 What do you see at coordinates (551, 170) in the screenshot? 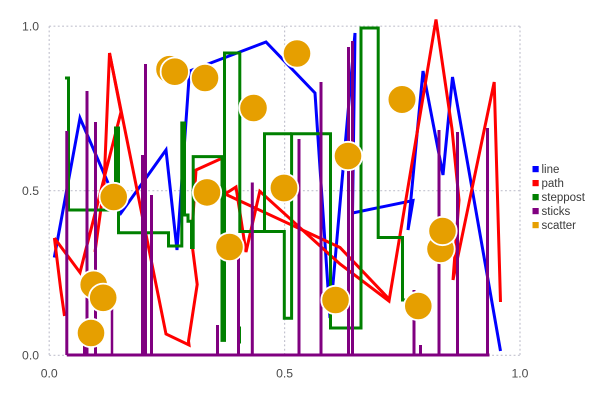
I see `svg-text: line` at bounding box center [551, 170].